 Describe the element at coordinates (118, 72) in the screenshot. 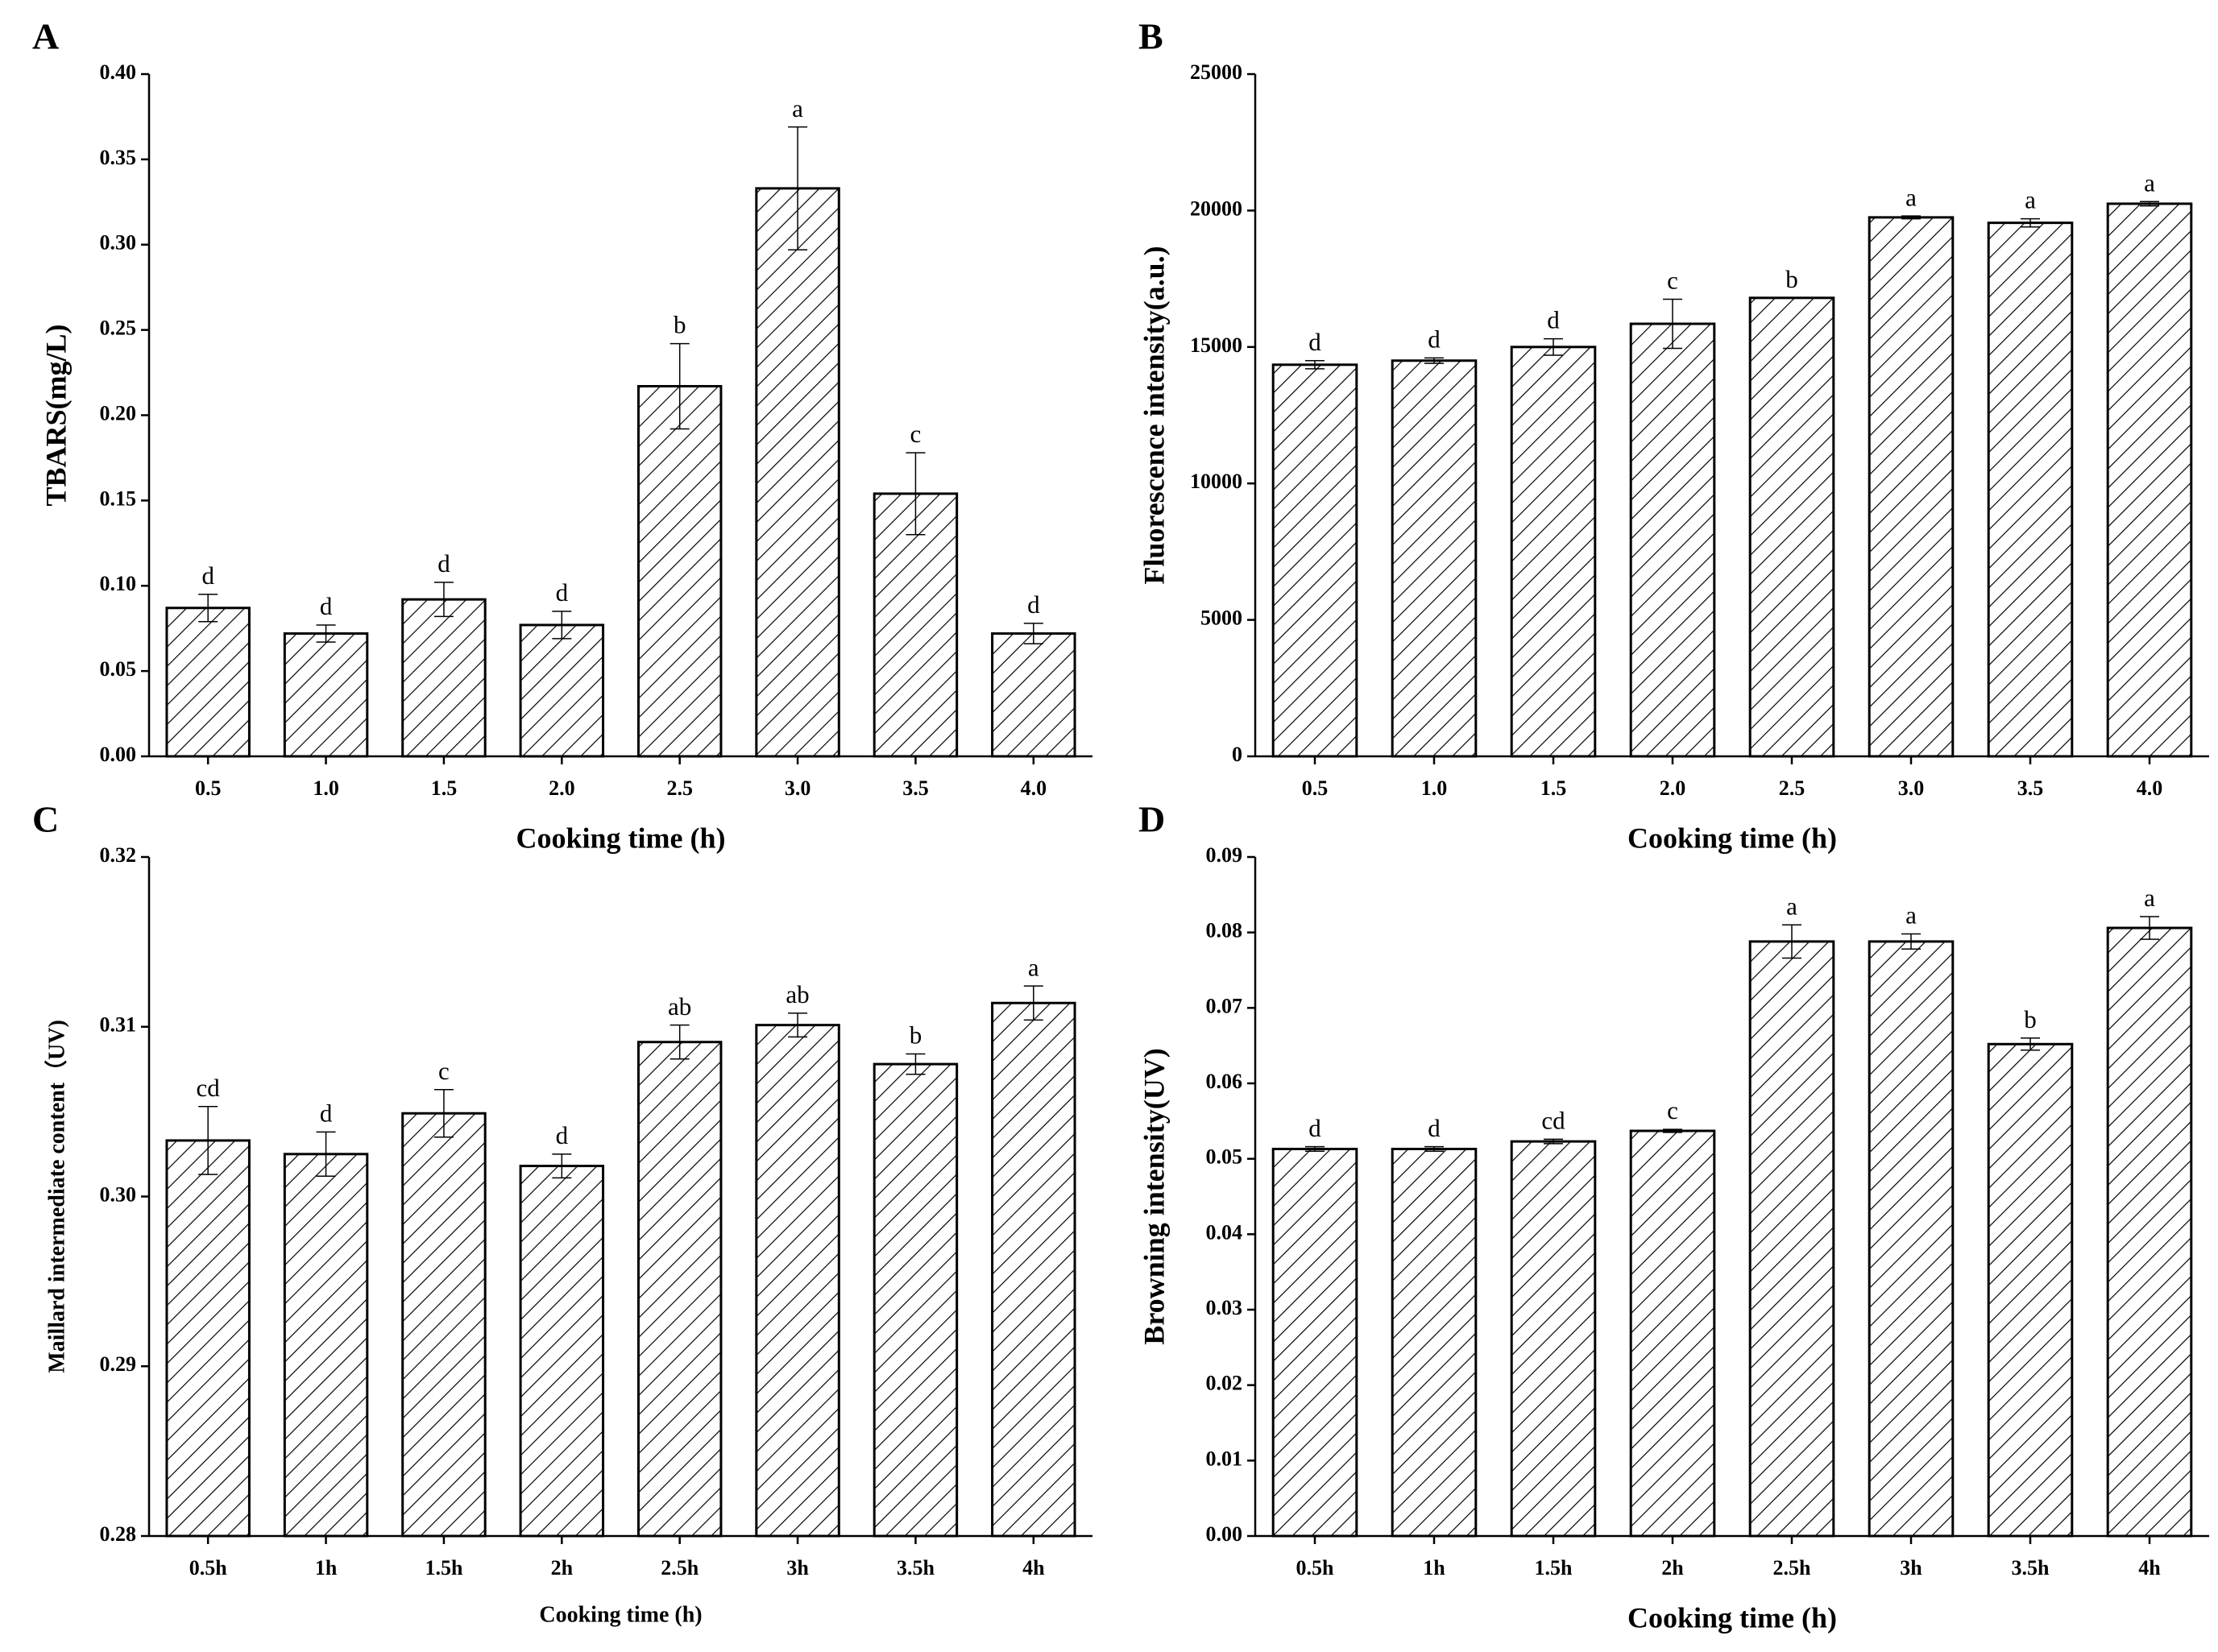

I see `y-tick-label: 0.40` at that location.